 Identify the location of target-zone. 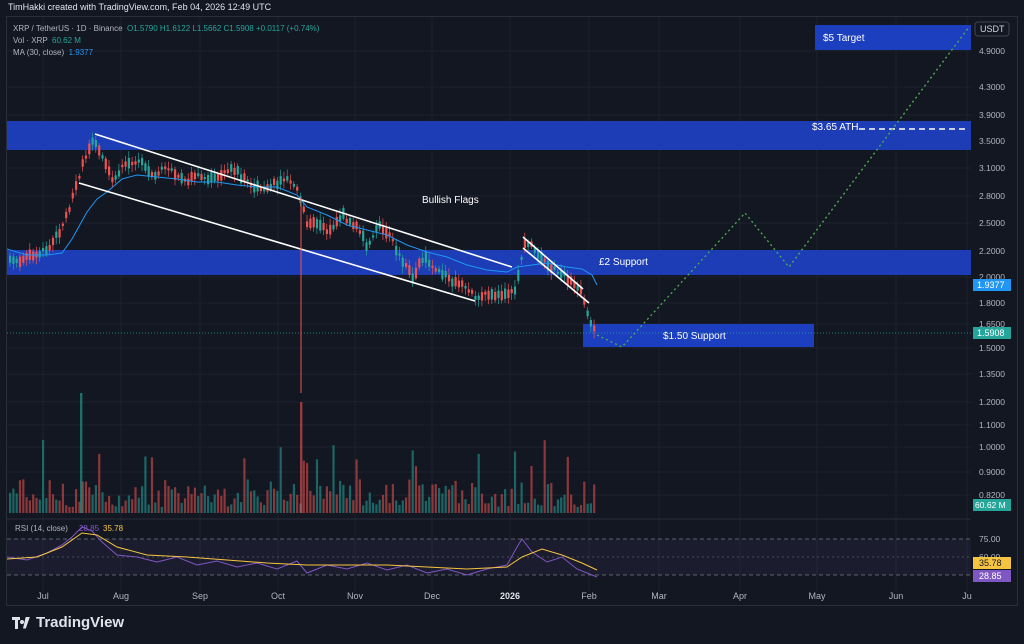
(893, 37).